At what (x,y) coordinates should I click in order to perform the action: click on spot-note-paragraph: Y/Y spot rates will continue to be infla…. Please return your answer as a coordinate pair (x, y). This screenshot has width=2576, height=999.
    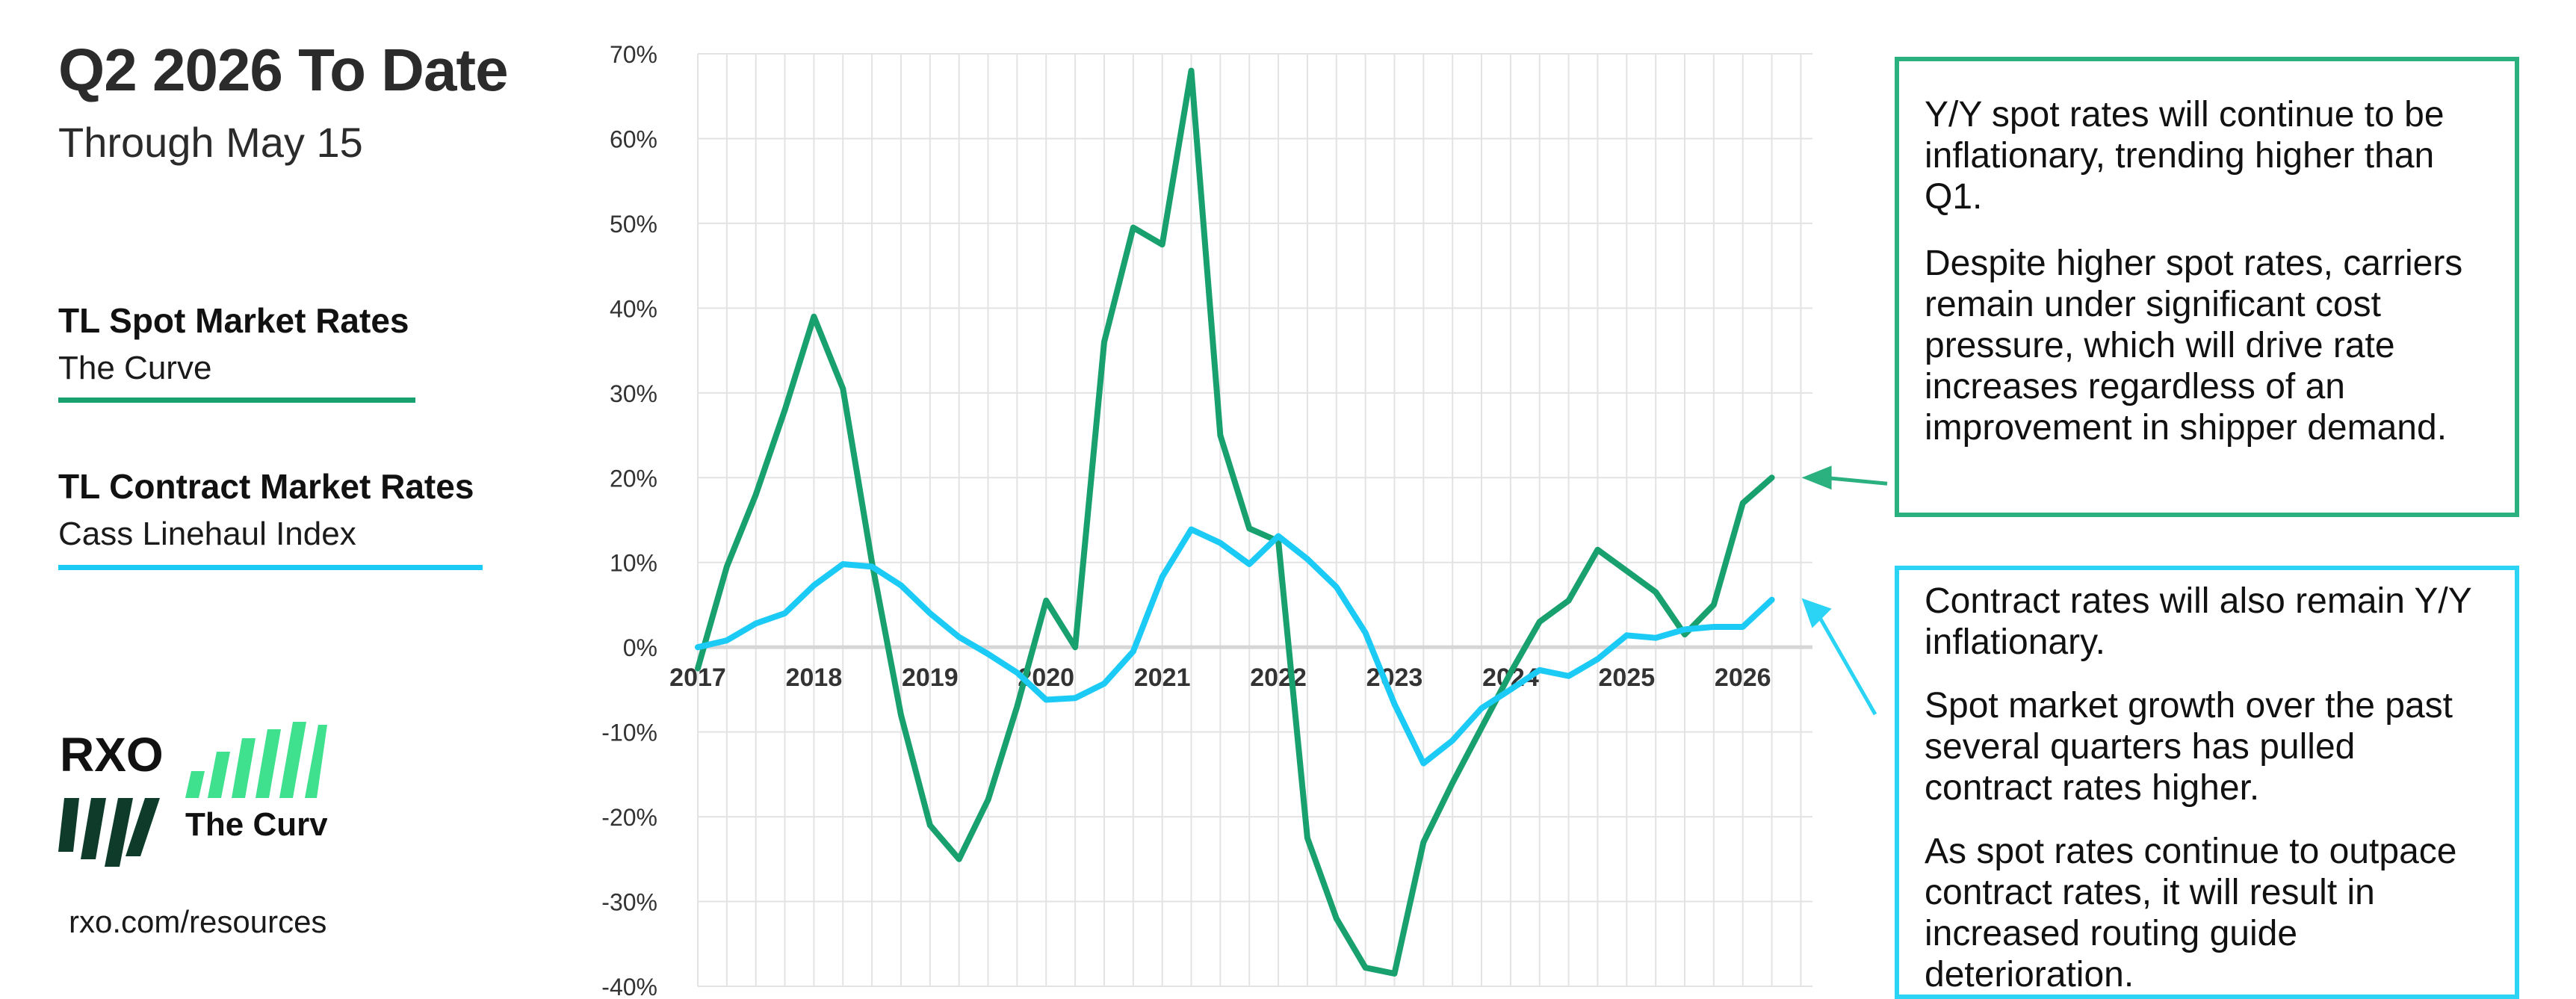
    Looking at the image, I should click on (2185, 156).